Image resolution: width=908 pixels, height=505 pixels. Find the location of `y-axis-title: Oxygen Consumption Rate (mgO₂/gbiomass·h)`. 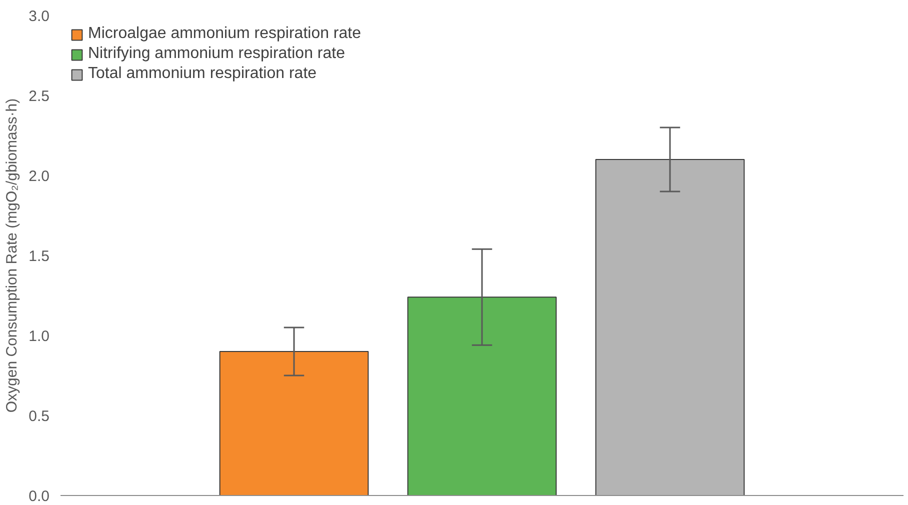

y-axis-title: Oxygen Consumption Rate (mgO₂/gbiomass·h) is located at coordinates (12, 255).